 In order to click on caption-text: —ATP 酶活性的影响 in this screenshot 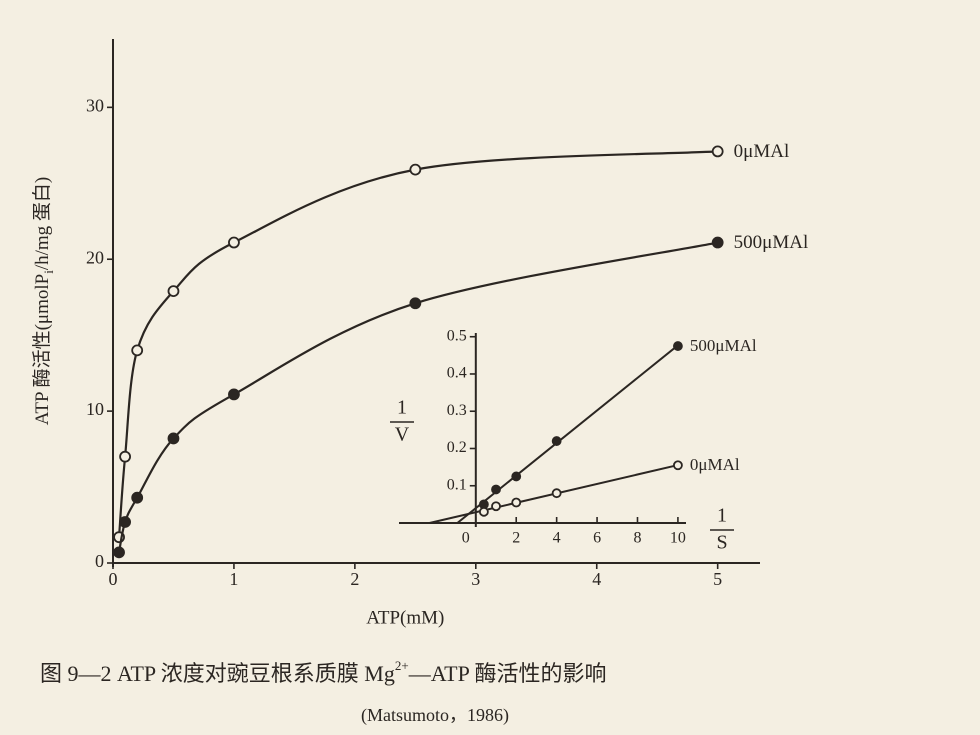, I will do `click(507, 673)`.